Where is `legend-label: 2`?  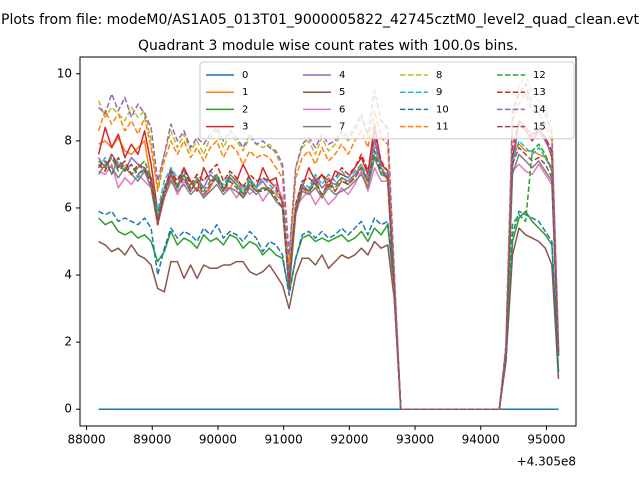 legend-label: 2 is located at coordinates (245, 109).